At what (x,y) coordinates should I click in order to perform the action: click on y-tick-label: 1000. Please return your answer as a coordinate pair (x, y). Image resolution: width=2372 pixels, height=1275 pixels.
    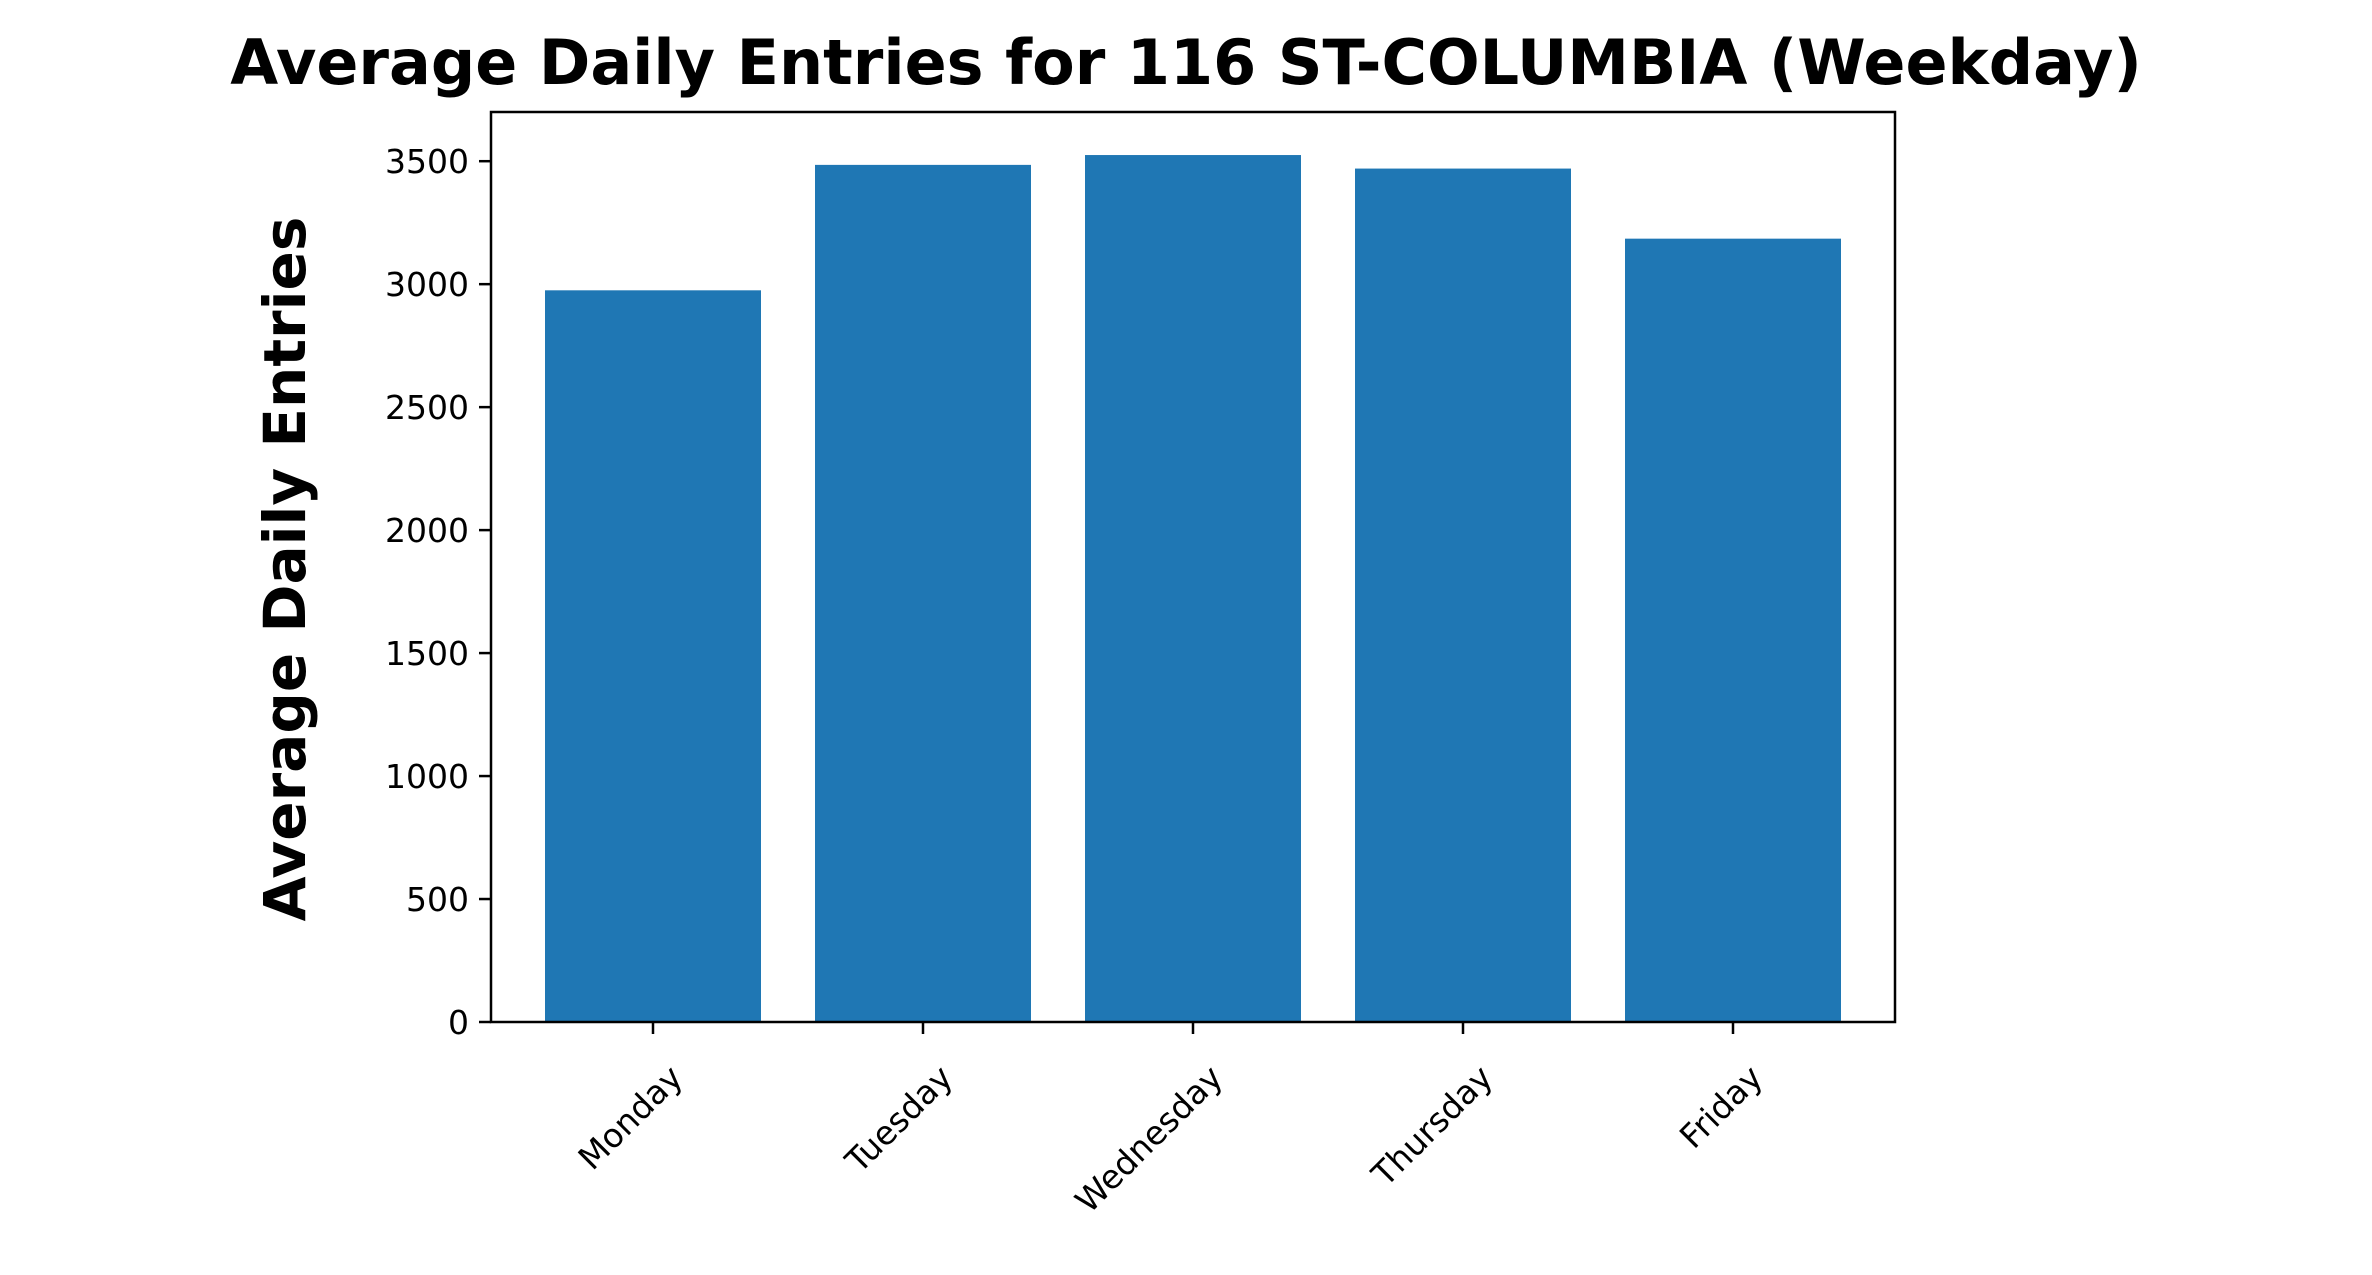
    Looking at the image, I should click on (427, 776).